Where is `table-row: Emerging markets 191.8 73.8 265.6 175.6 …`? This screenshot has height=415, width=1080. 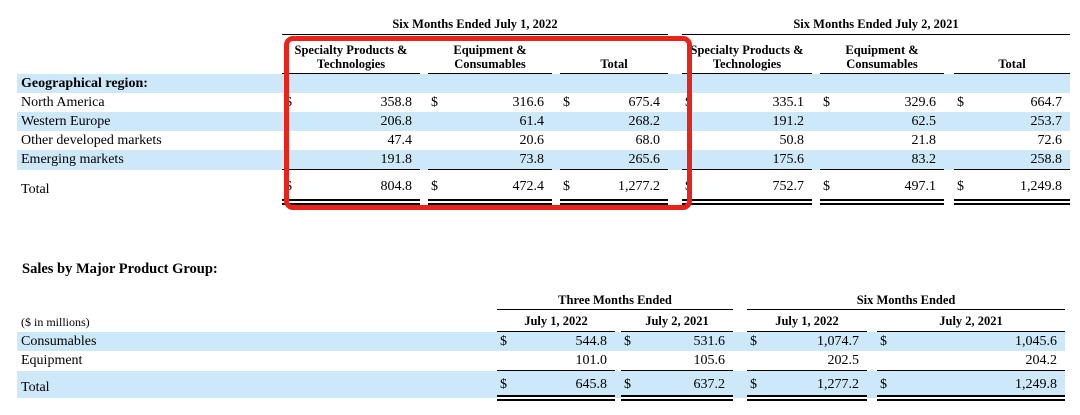
table-row: Emerging markets 191.8 73.8 265.6 175.6 … is located at coordinates (544, 160).